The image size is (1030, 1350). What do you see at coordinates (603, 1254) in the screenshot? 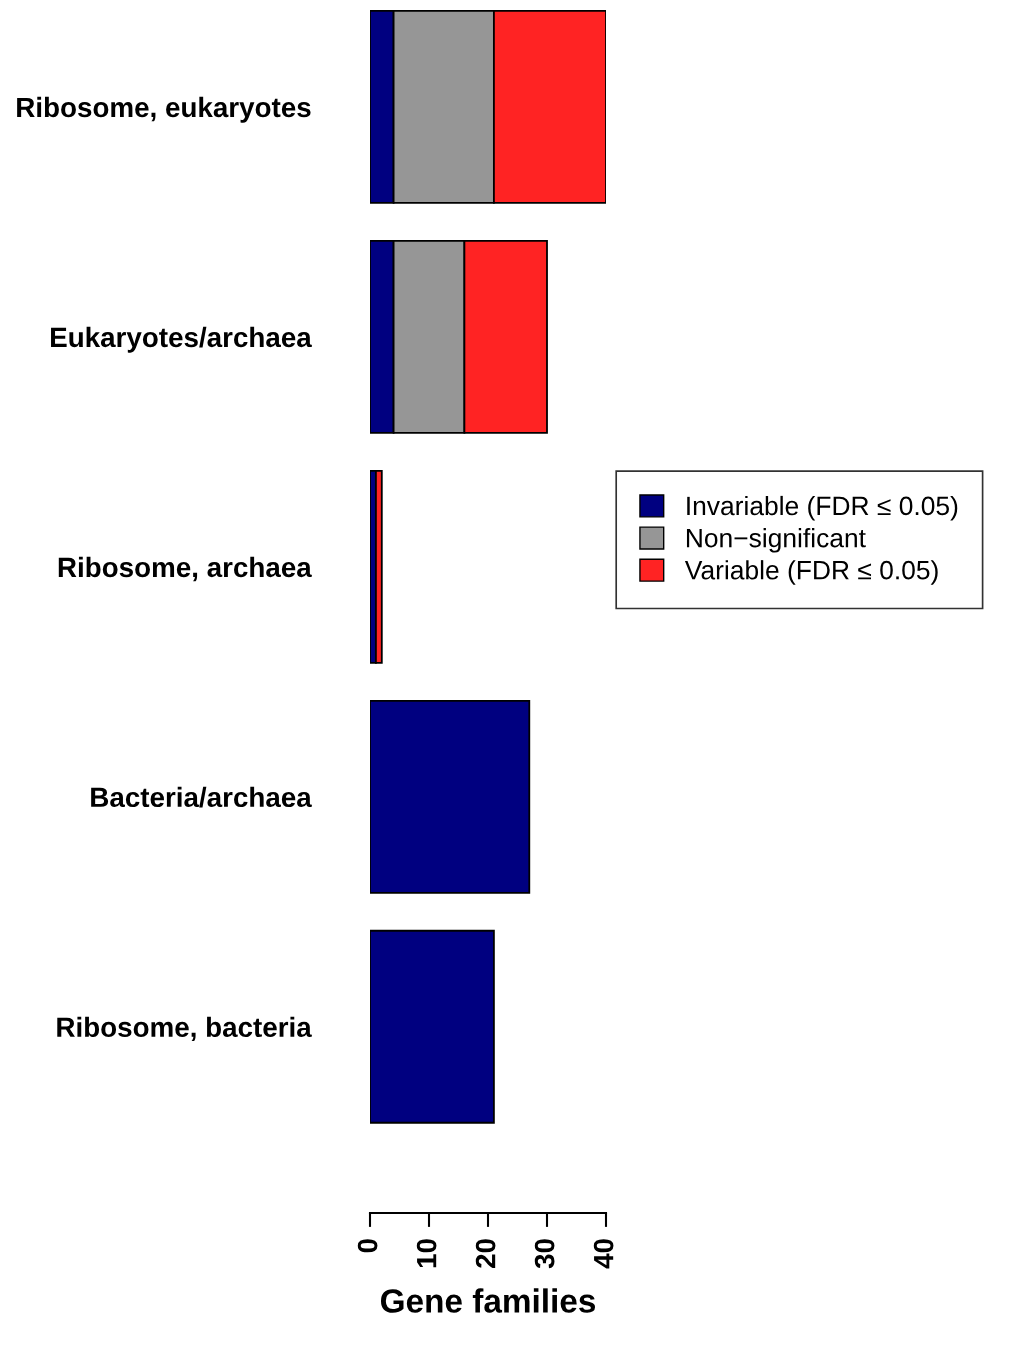
I see `x-tick-label: 40` at bounding box center [603, 1254].